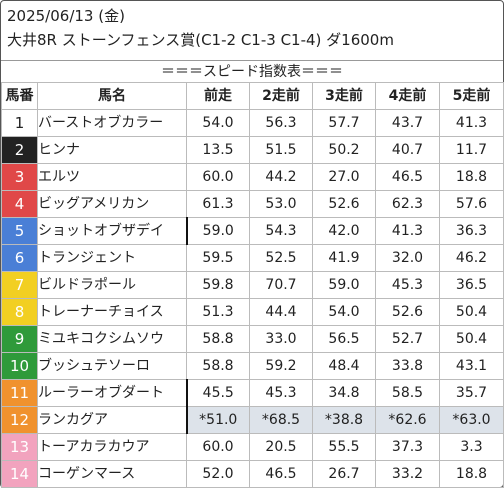 Image resolution: width=504 pixels, height=488 pixels. I want to click on horse-name: トレーナーチョイス, so click(112, 312).